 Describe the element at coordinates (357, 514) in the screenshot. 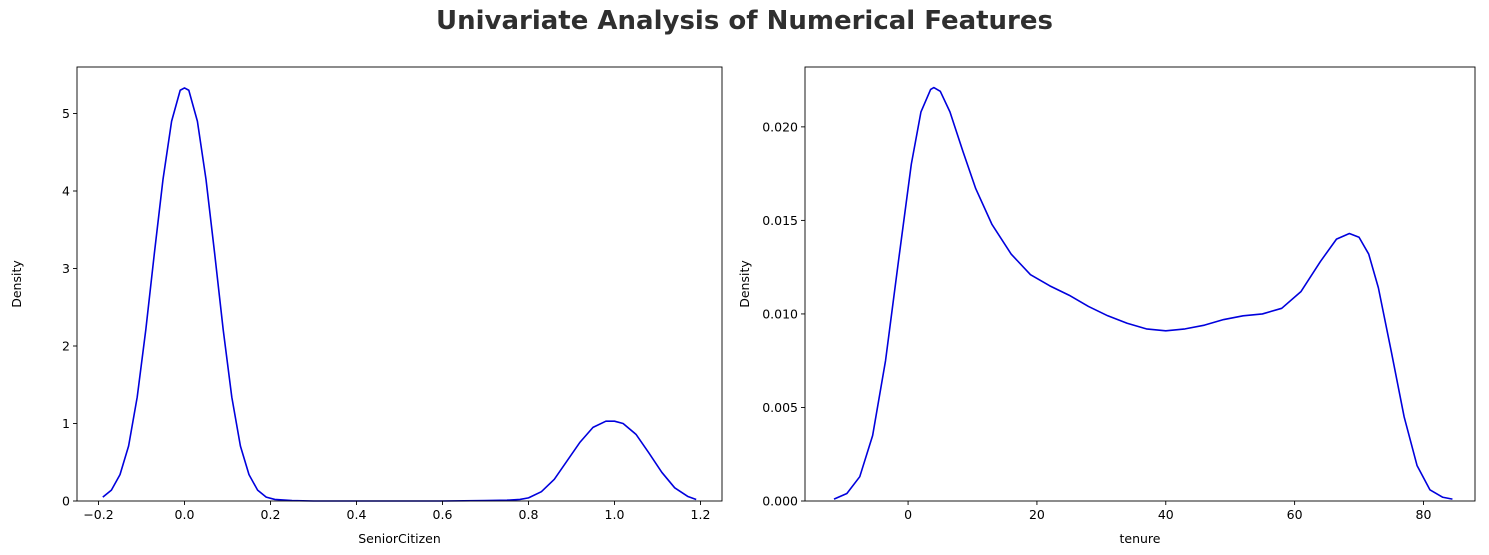

I see `x-tick-label: 0.4` at that location.